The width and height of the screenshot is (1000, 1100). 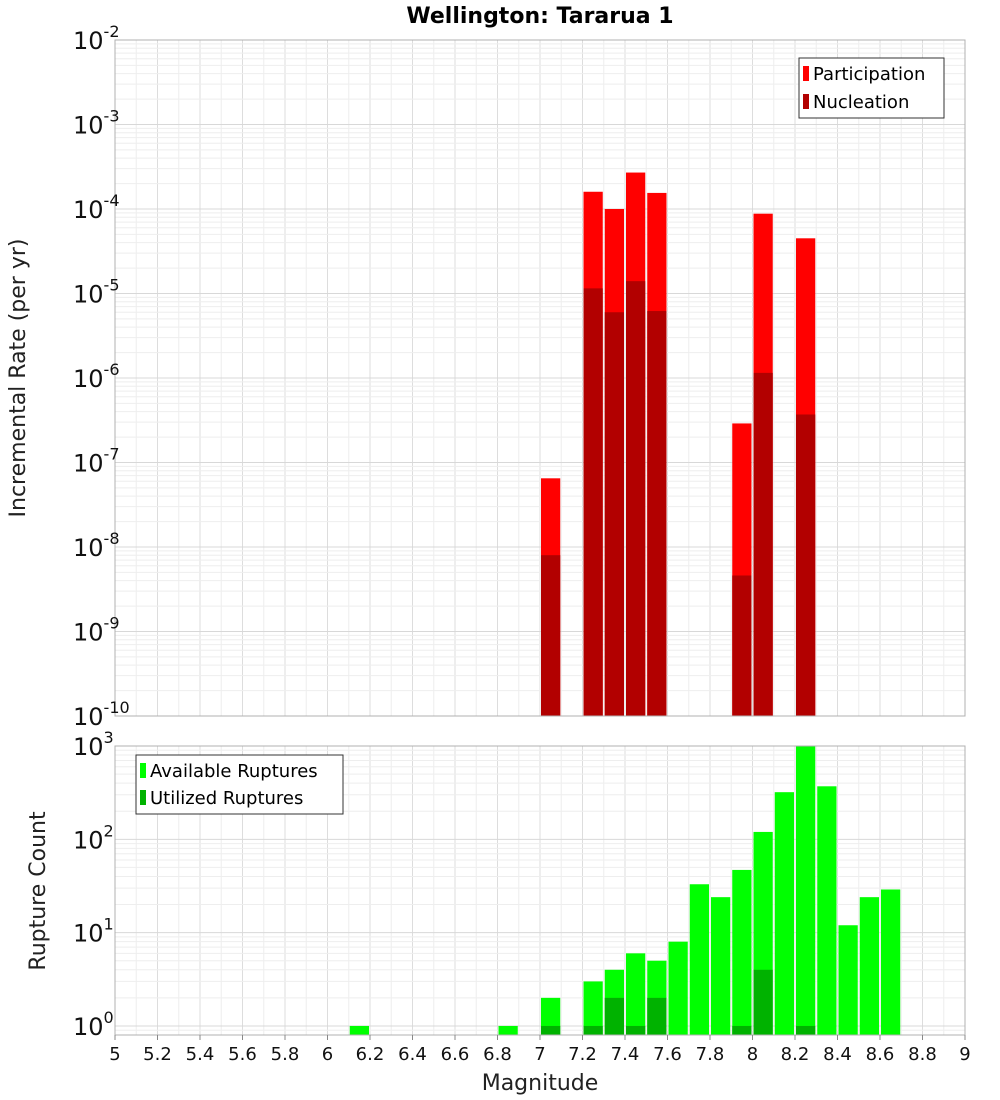 I want to click on top-y-tick-label: 10⁻¹⁰, so click(x=101, y=714).